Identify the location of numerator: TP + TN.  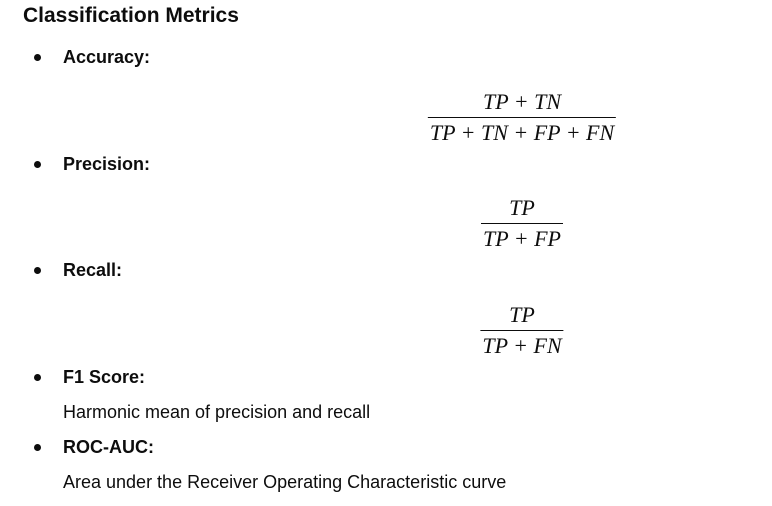
(522, 101).